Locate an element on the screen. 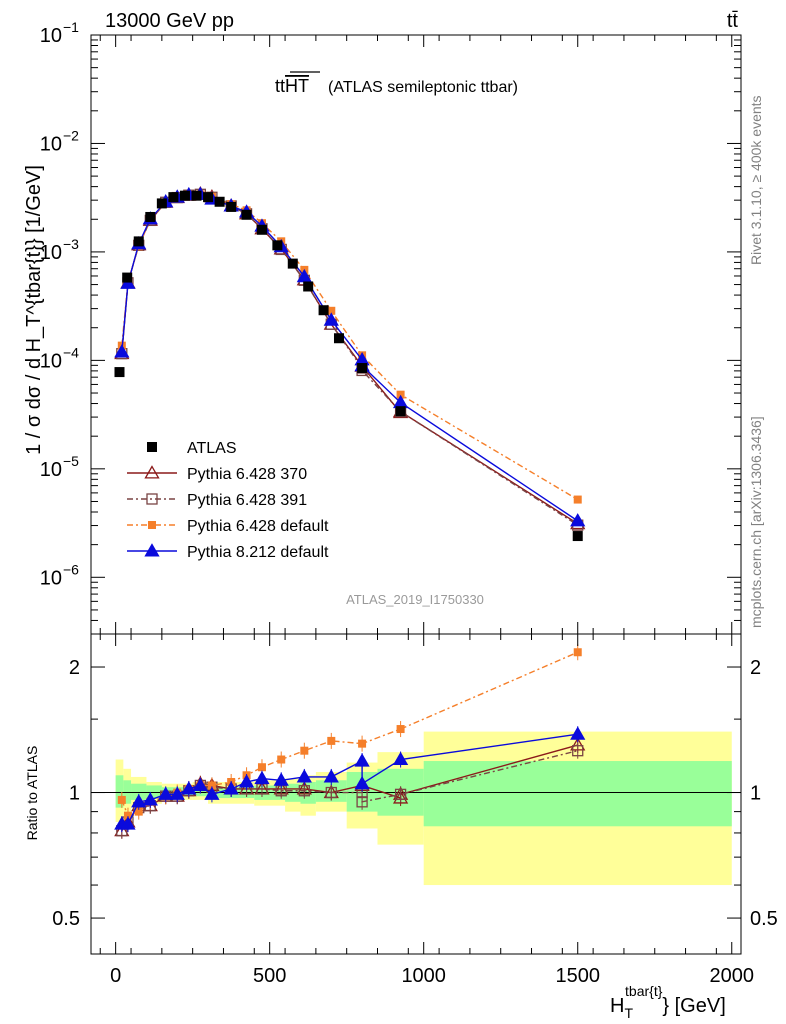  y-tick-label-ratio-left: 1 is located at coordinates (74, 794).